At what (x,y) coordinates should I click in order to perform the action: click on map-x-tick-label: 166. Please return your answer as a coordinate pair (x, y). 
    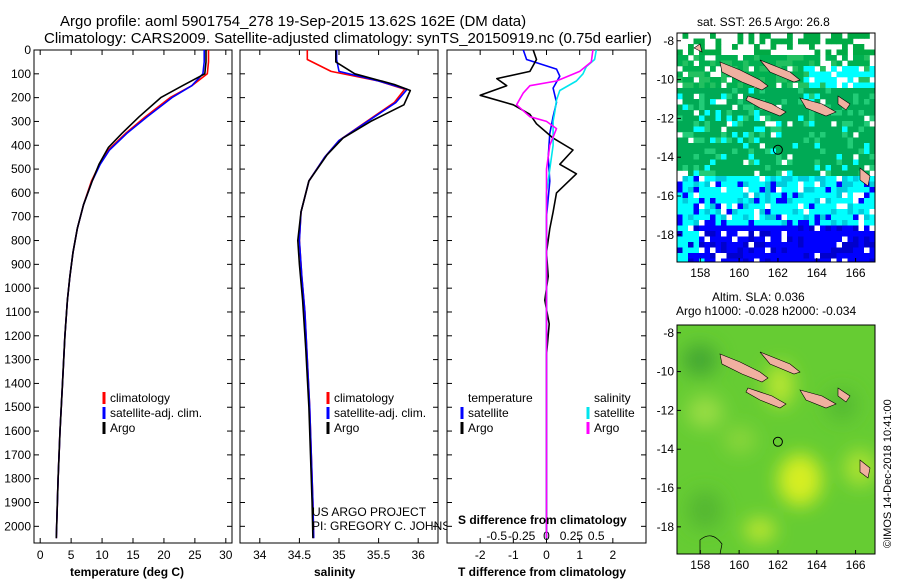
    Looking at the image, I should click on (856, 273).